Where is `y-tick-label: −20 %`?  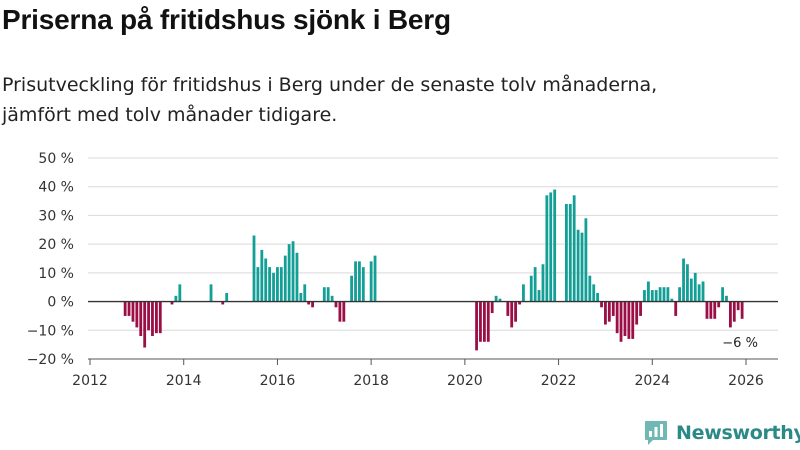 y-tick-label: −20 % is located at coordinates (50, 360).